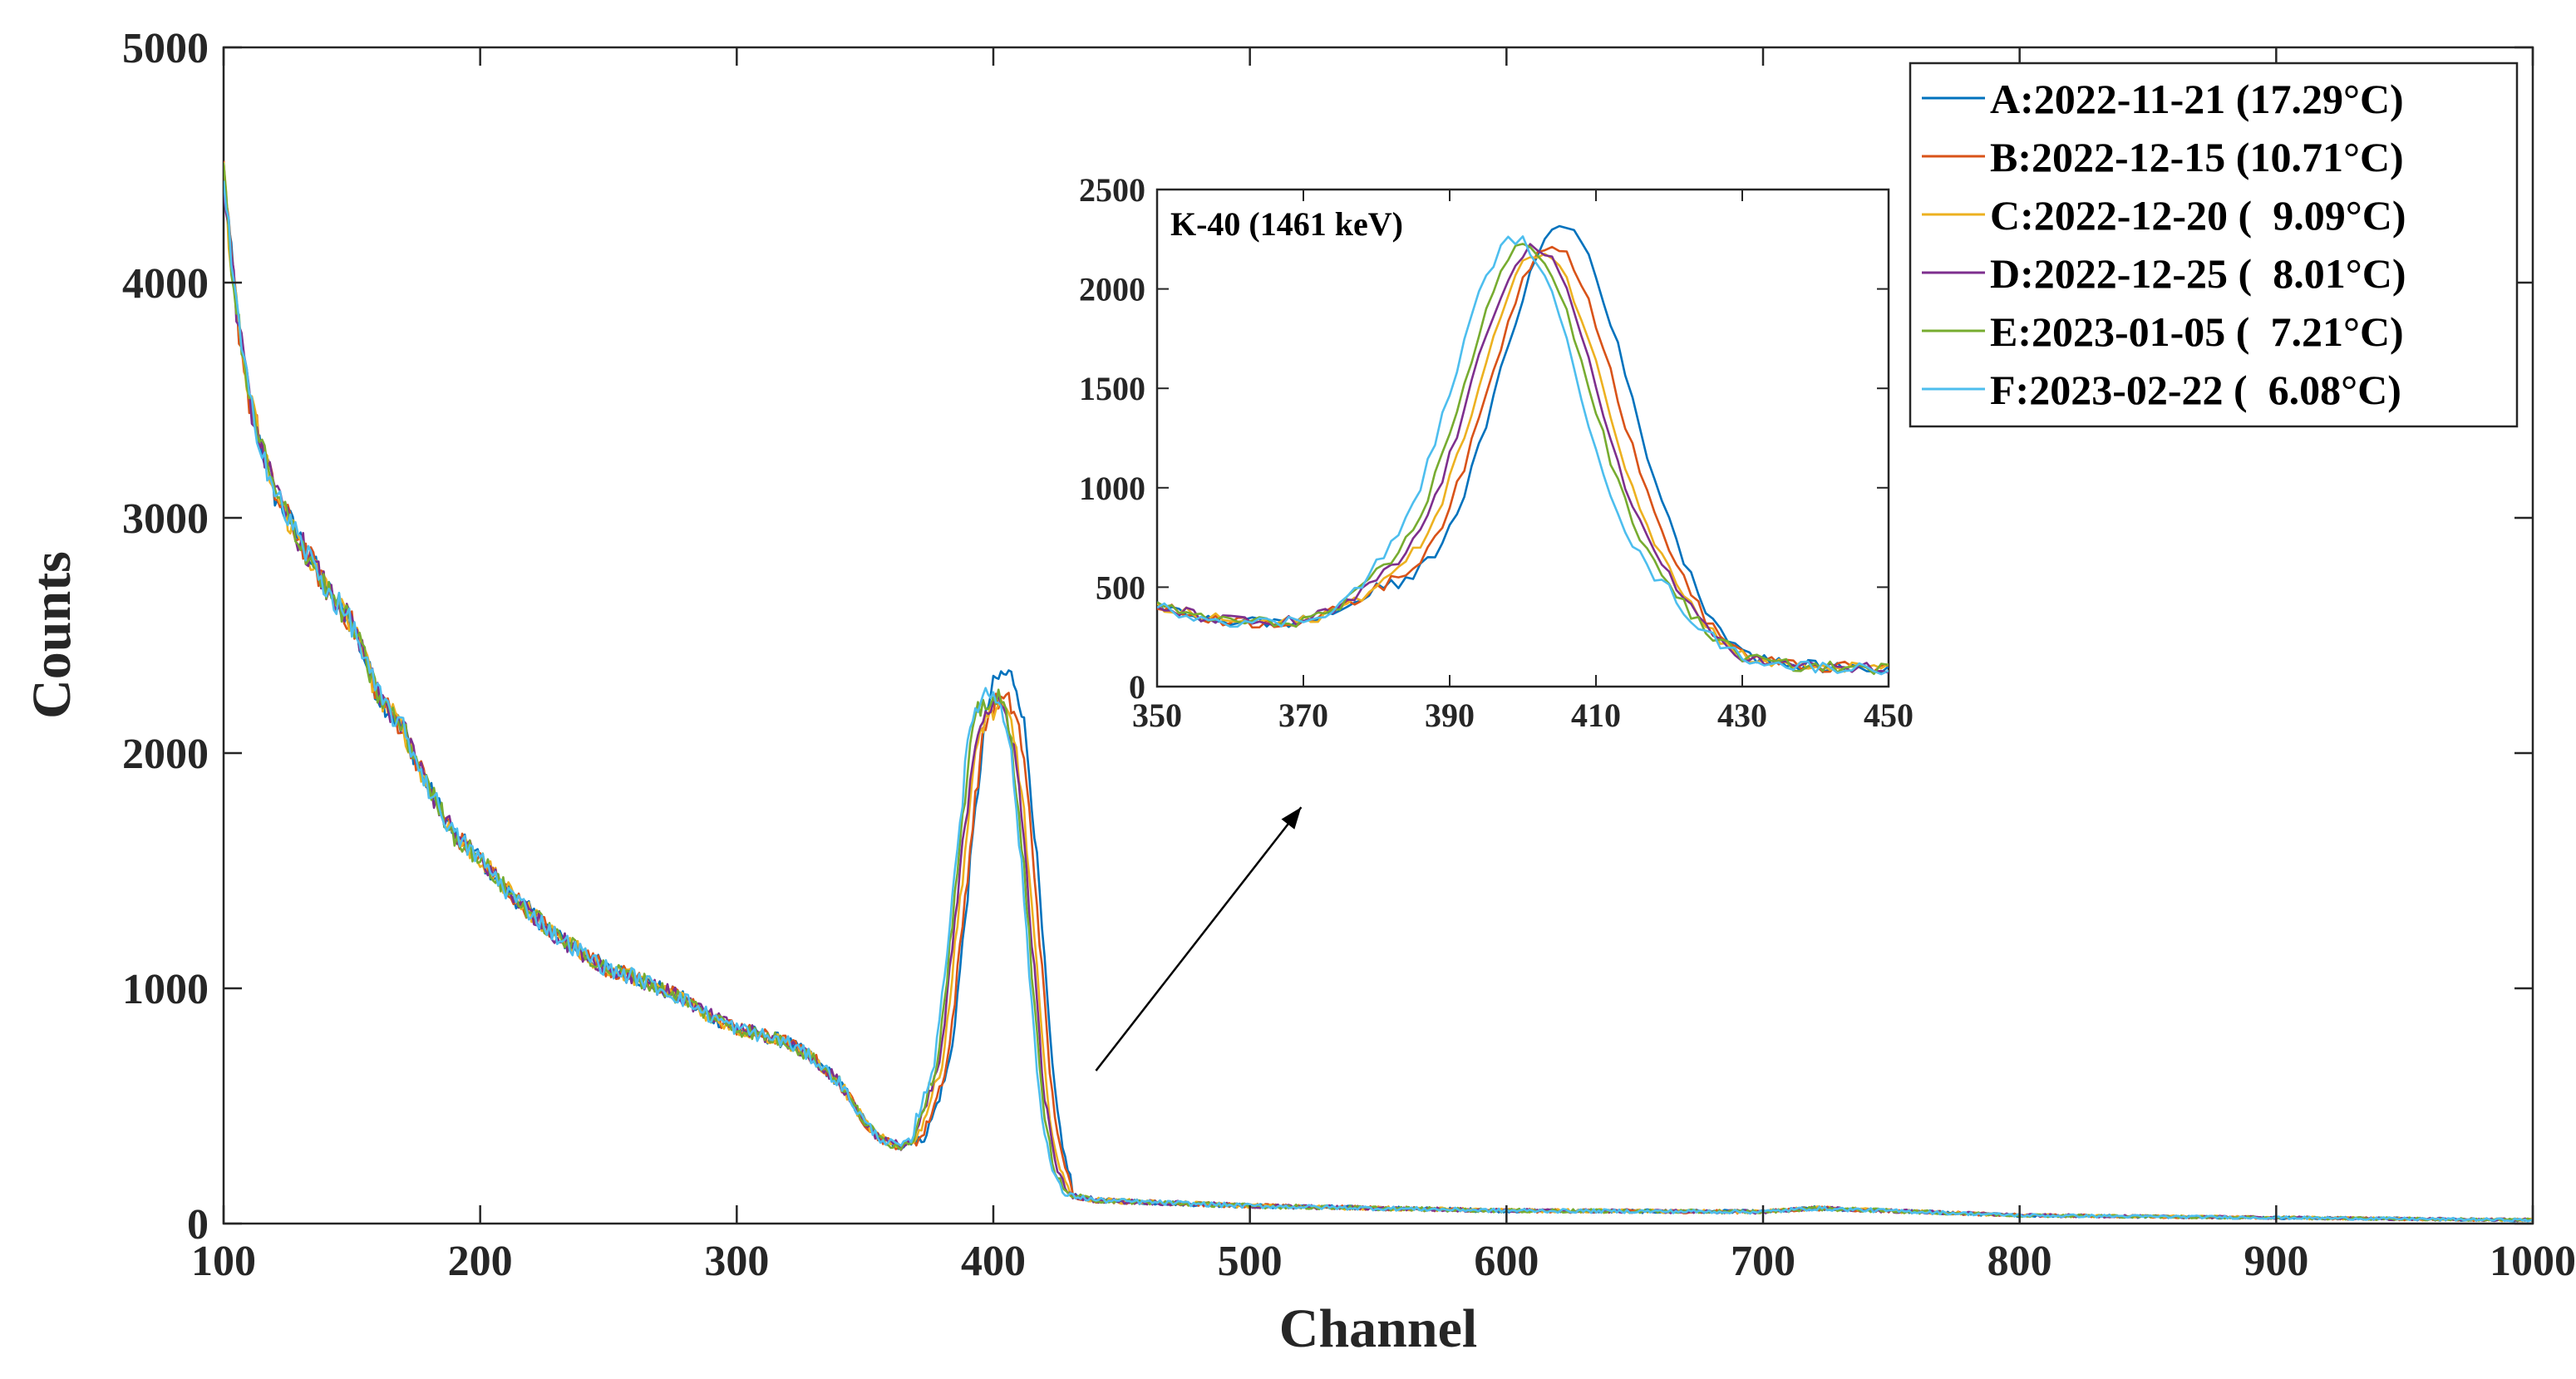 This screenshot has height=1379, width=2576. Describe the element at coordinates (2198, 215) in the screenshot. I see `legend-label: C:2022-12-20 ( 9.09°C)` at that location.